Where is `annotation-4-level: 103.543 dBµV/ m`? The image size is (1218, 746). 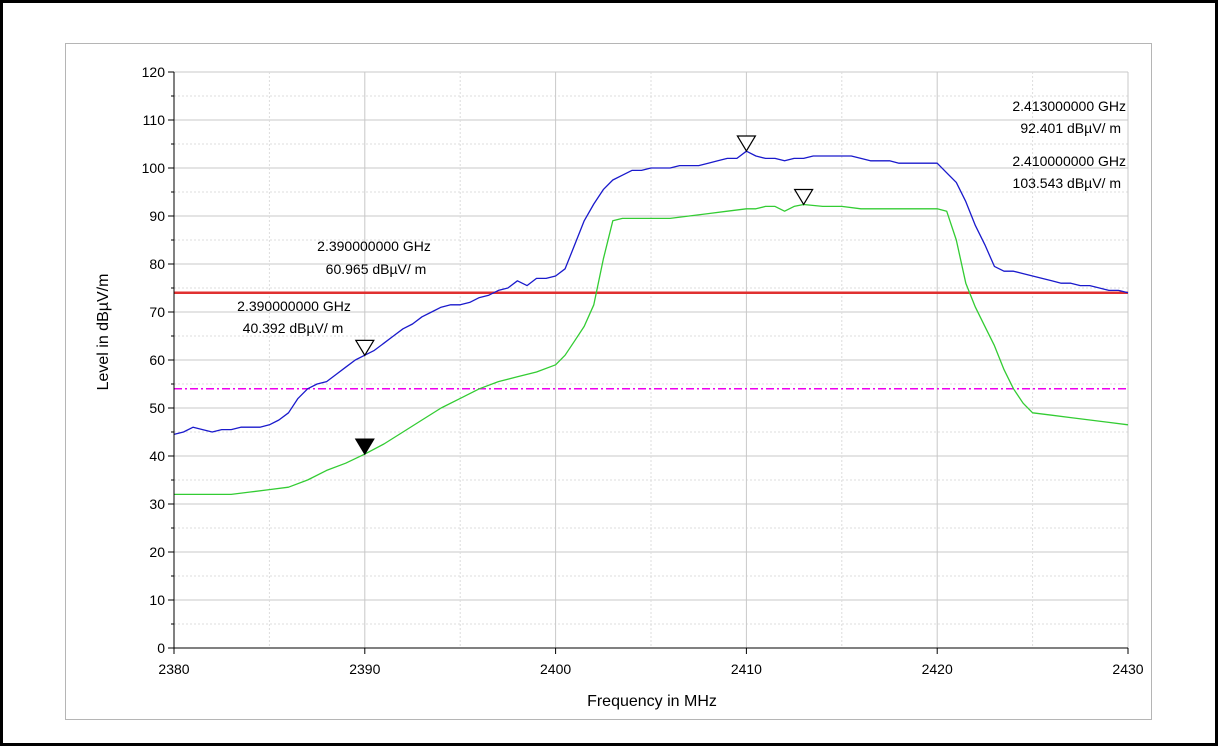
annotation-4-level: 103.543 dBµV/ m is located at coordinates (1067, 183).